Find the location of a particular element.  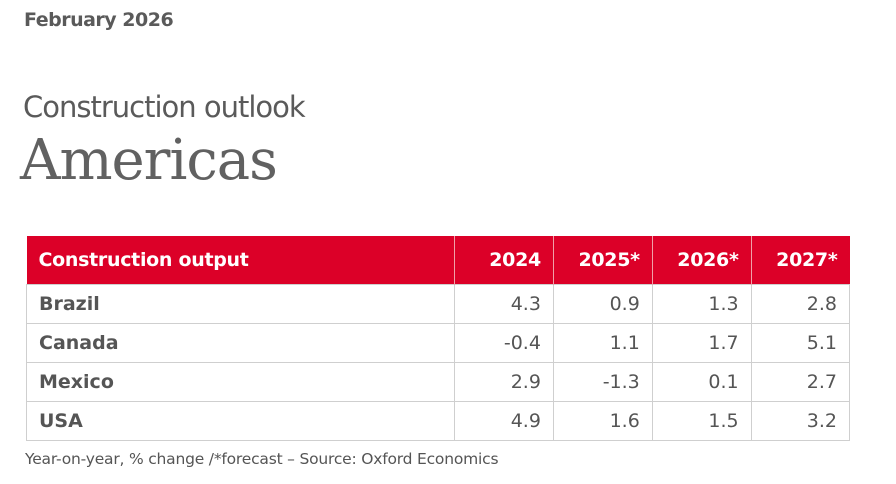

table-row: Mexico 2.9 -1.3 0.1 2.7 is located at coordinates (438, 382).